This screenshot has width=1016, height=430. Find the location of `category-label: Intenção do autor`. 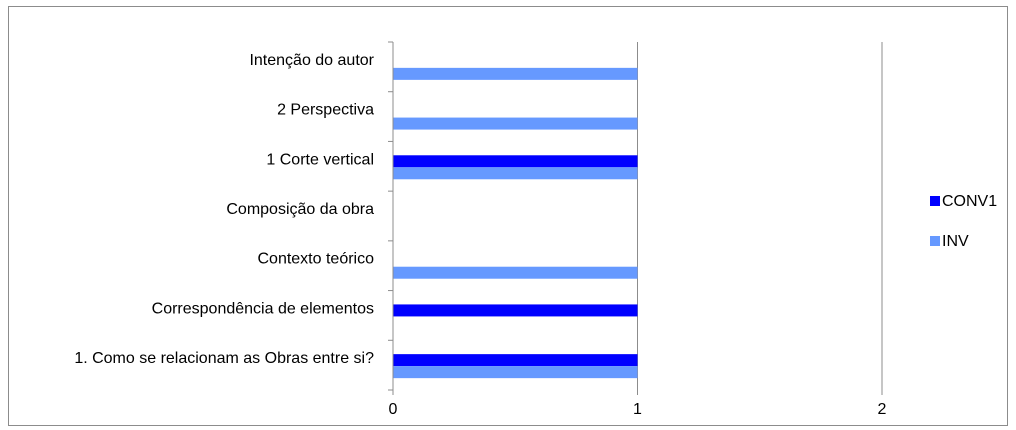

category-label: Intenção do autor is located at coordinates (311, 60).